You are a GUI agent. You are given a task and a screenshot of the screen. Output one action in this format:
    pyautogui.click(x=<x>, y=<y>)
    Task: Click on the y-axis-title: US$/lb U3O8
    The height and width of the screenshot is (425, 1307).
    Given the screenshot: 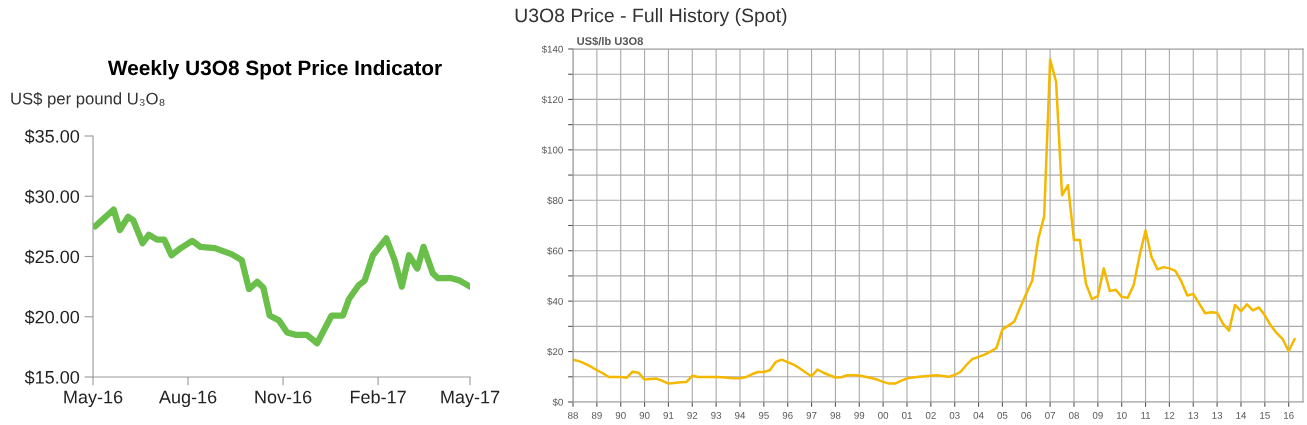 What is the action you would take?
    pyautogui.click(x=610, y=41)
    